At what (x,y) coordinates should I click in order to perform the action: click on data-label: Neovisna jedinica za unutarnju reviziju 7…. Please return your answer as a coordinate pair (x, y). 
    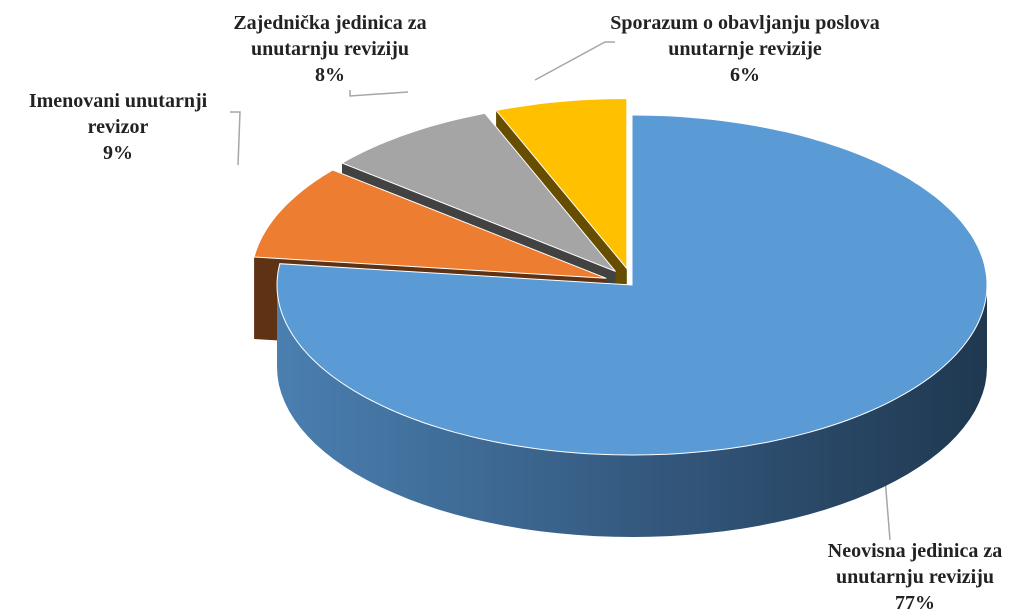
    Looking at the image, I should click on (914, 575).